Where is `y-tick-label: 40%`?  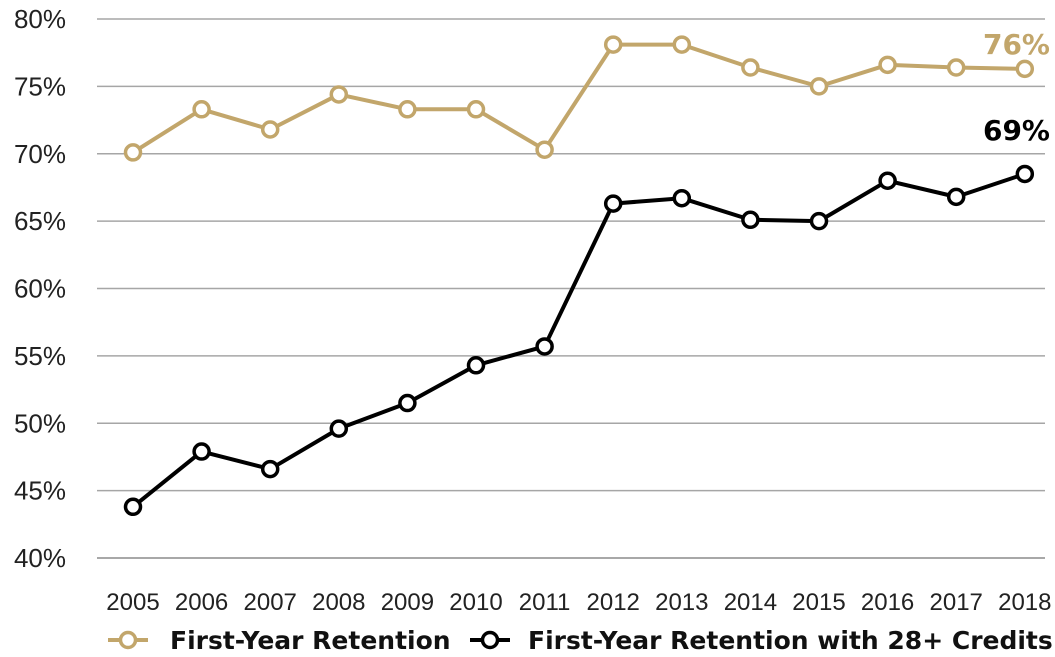 y-tick-label: 40% is located at coordinates (40, 558).